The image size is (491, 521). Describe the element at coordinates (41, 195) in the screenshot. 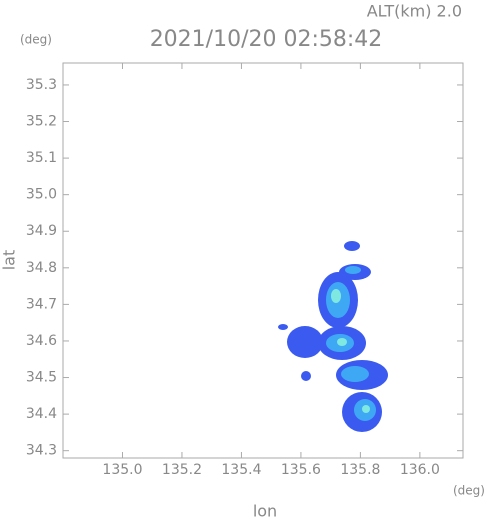

I see `y-tick-label: 35.0` at that location.